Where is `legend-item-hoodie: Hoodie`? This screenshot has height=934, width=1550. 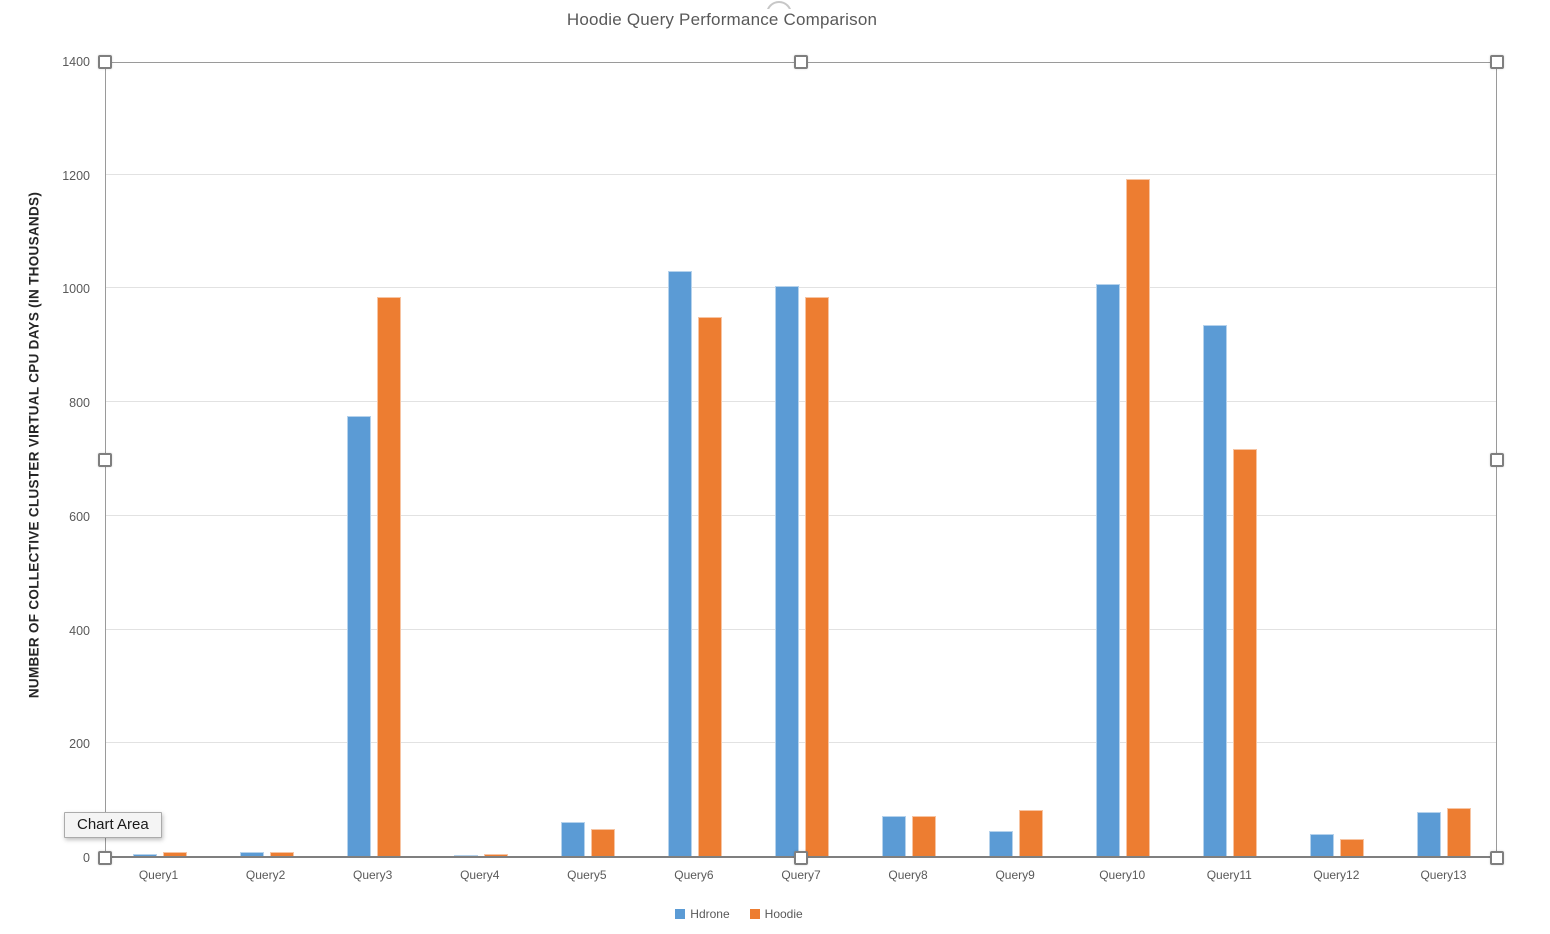
legend-item-hoodie: Hoodie is located at coordinates (776, 914).